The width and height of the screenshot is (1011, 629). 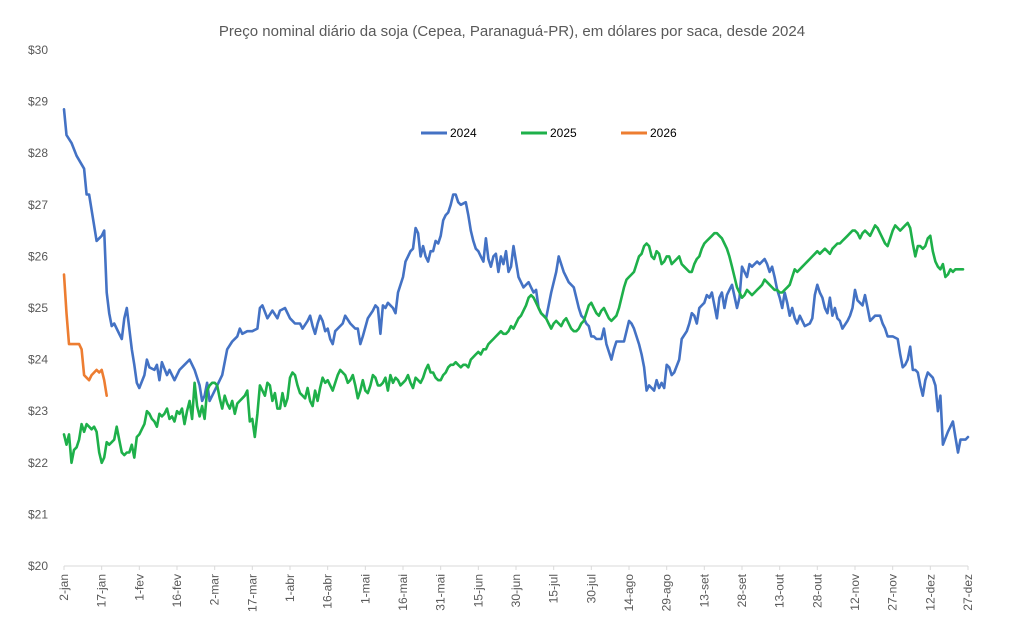 I want to click on x-tick-label: 12-dez, so click(x=930, y=592).